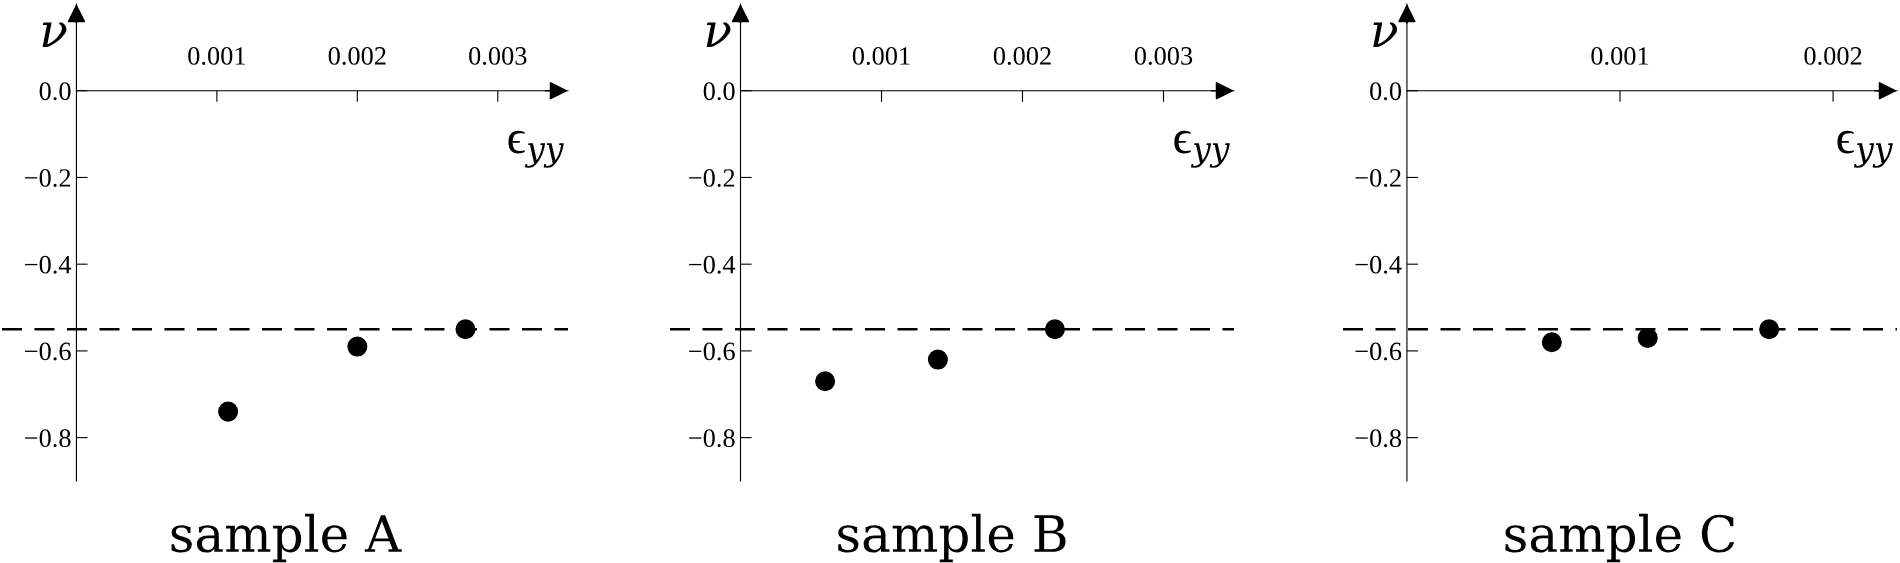  I want to click on text: sample B, so click(952, 538).